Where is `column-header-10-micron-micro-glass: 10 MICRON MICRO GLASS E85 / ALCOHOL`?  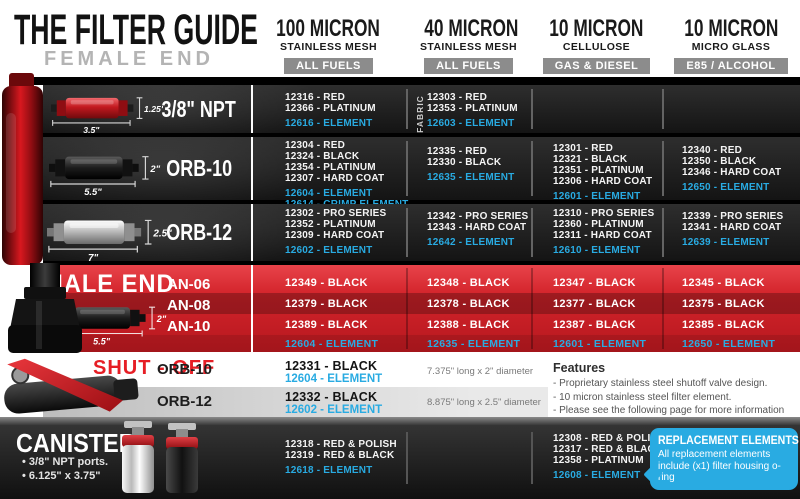 column-header-10-micron-micro-glass: 10 MICRON MICRO GLASS E85 / ALCOHOL is located at coordinates (731, 44).